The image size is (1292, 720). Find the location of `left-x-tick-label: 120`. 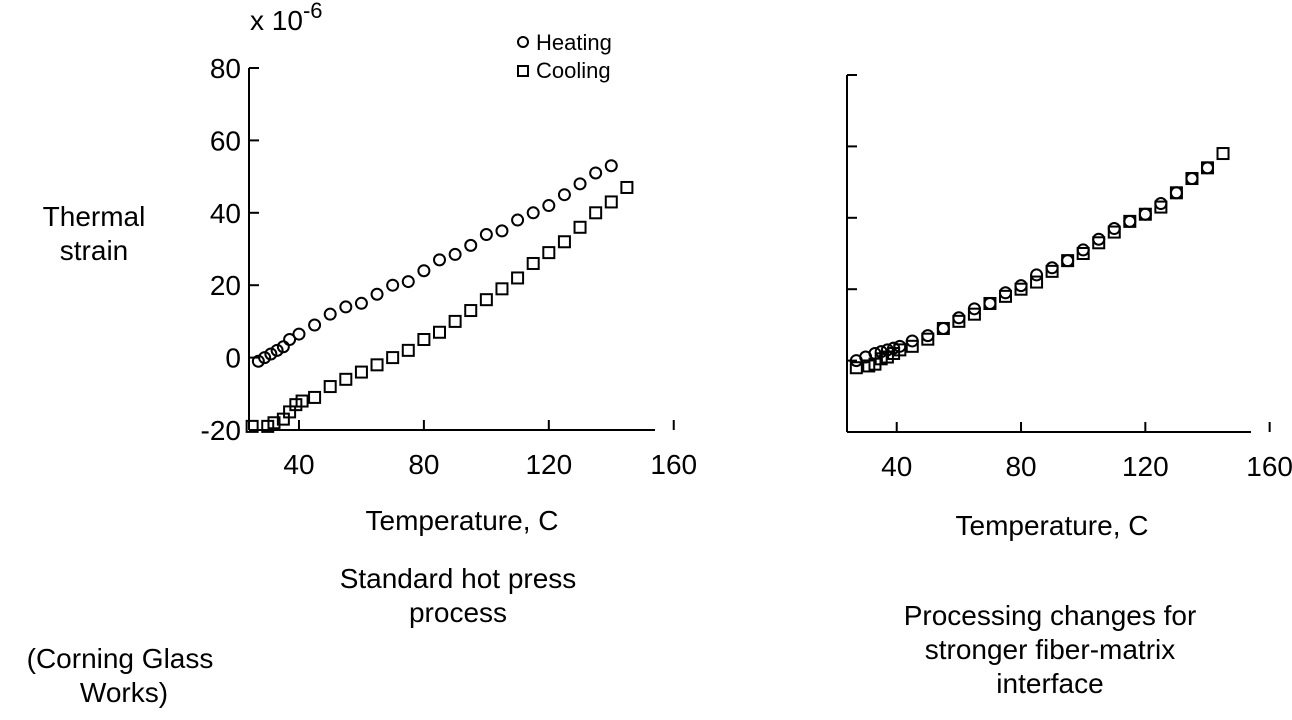

left-x-tick-label: 120 is located at coordinates (548, 464).